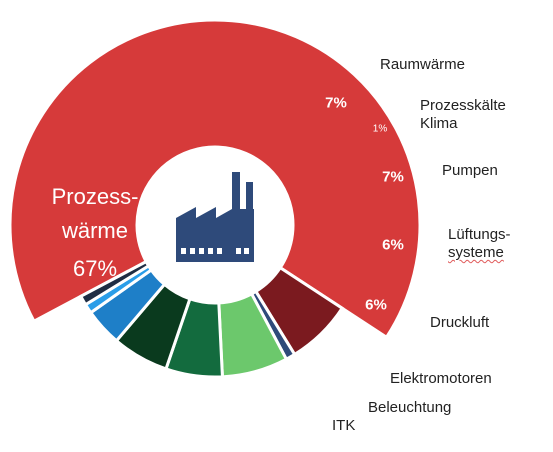  What do you see at coordinates (95, 268) in the screenshot?
I see `prozesswaerme-value: 67%` at bounding box center [95, 268].